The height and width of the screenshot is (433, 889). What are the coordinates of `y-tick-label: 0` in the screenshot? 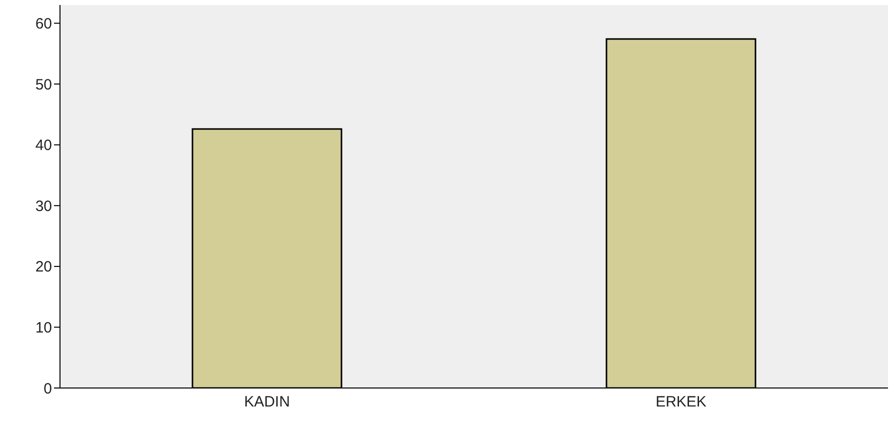 It's located at (48, 389).